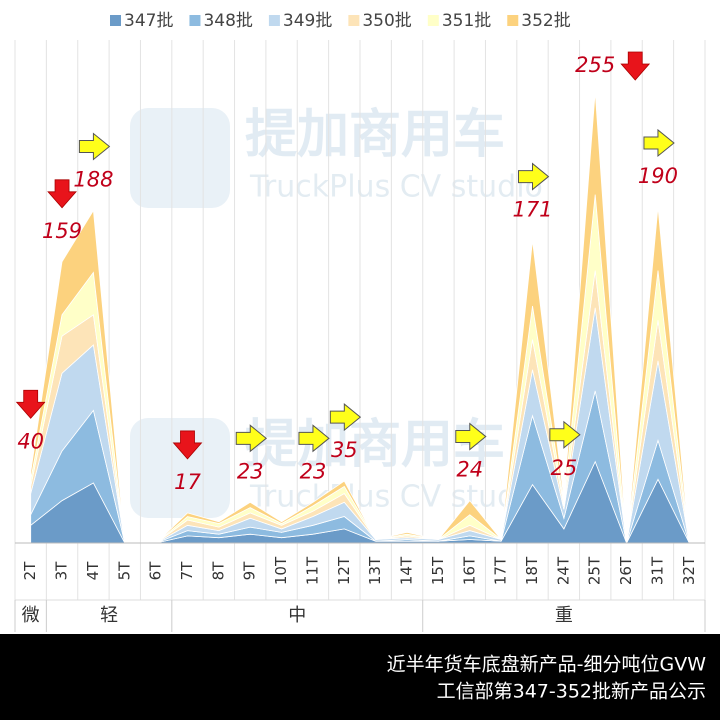 This screenshot has width=720, height=724. Describe the element at coordinates (466, 21) in the screenshot. I see `legend-label: 351批` at that location.